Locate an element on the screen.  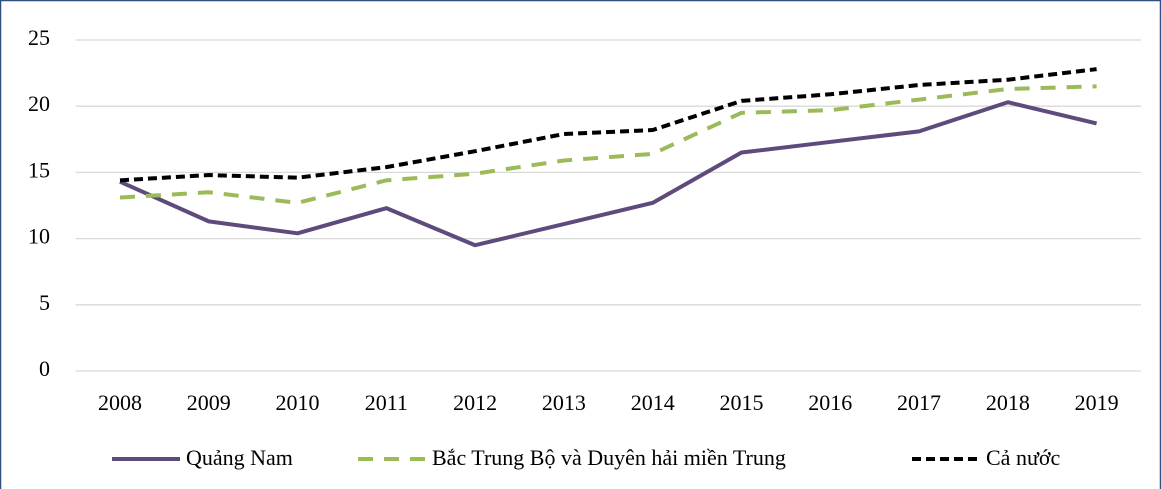
x-tick-label: 2015 is located at coordinates (741, 402).